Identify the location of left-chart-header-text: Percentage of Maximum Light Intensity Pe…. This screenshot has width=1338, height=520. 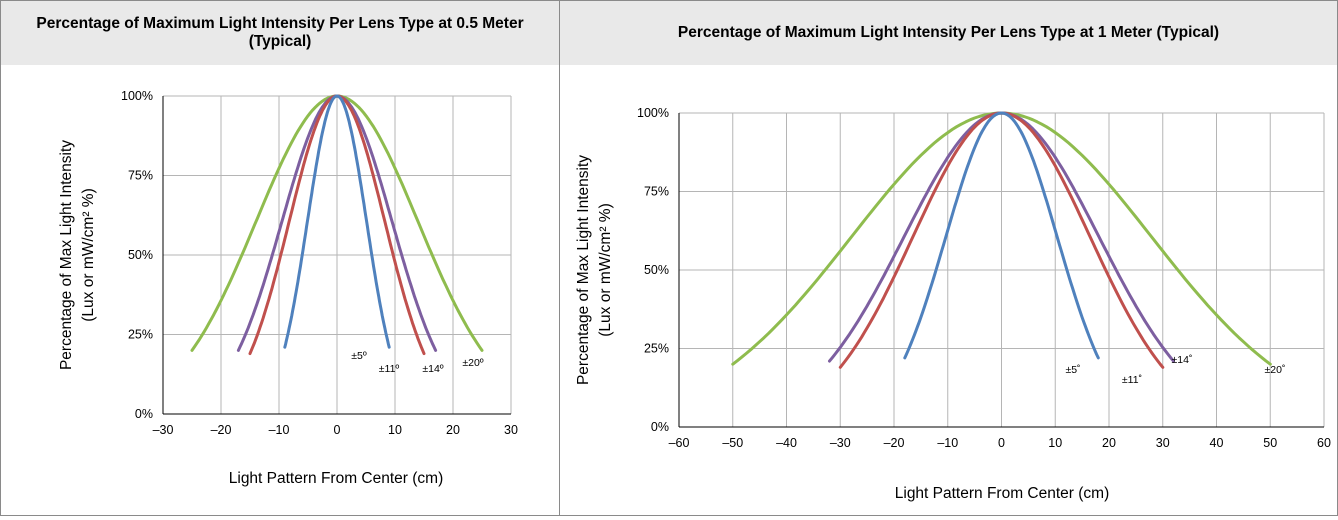
(280, 32).